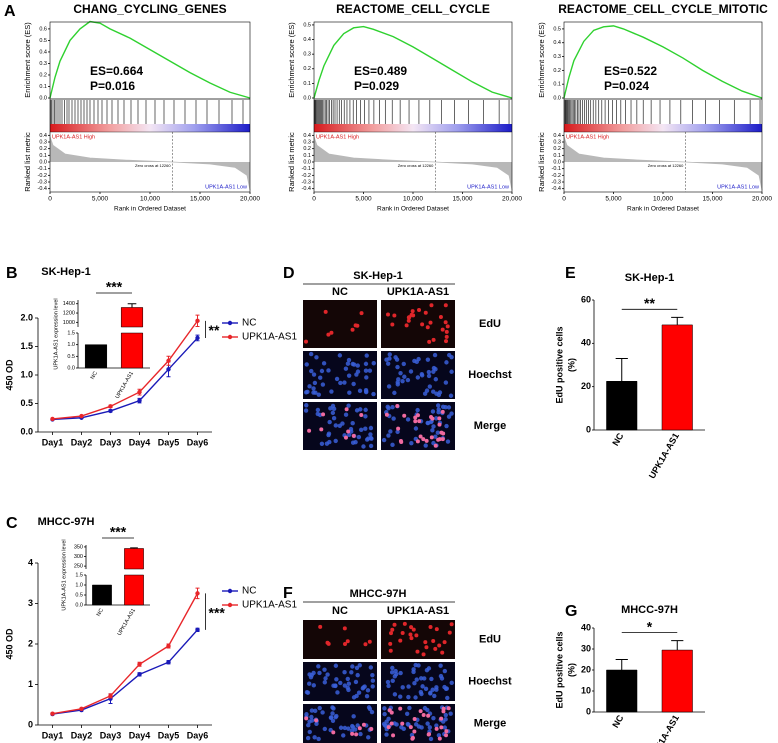  Describe the element at coordinates (557, 57) in the screenshot. I see `y-tick-label: 0.3` at that location.